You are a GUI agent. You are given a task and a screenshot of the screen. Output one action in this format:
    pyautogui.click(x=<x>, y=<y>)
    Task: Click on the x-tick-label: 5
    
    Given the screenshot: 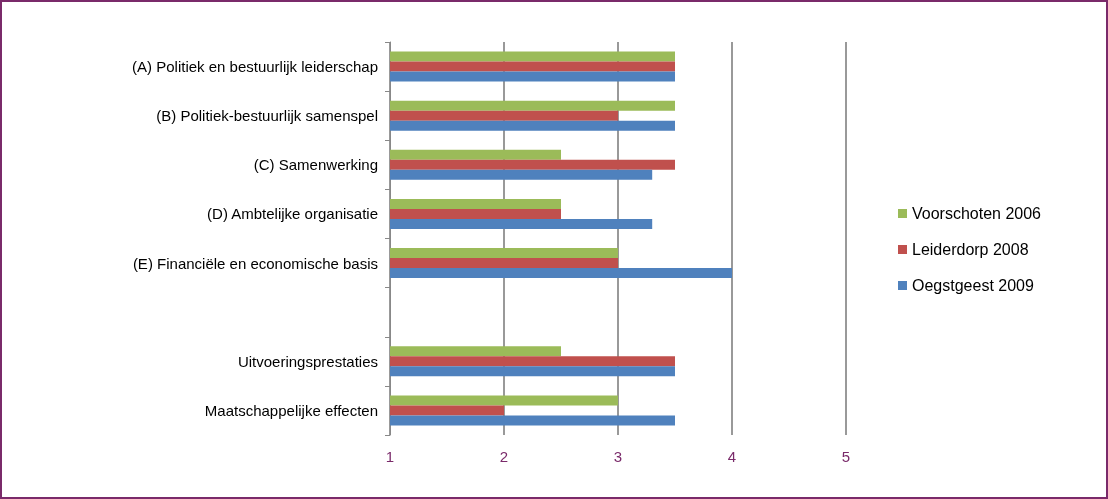 What is the action you would take?
    pyautogui.click(x=846, y=456)
    